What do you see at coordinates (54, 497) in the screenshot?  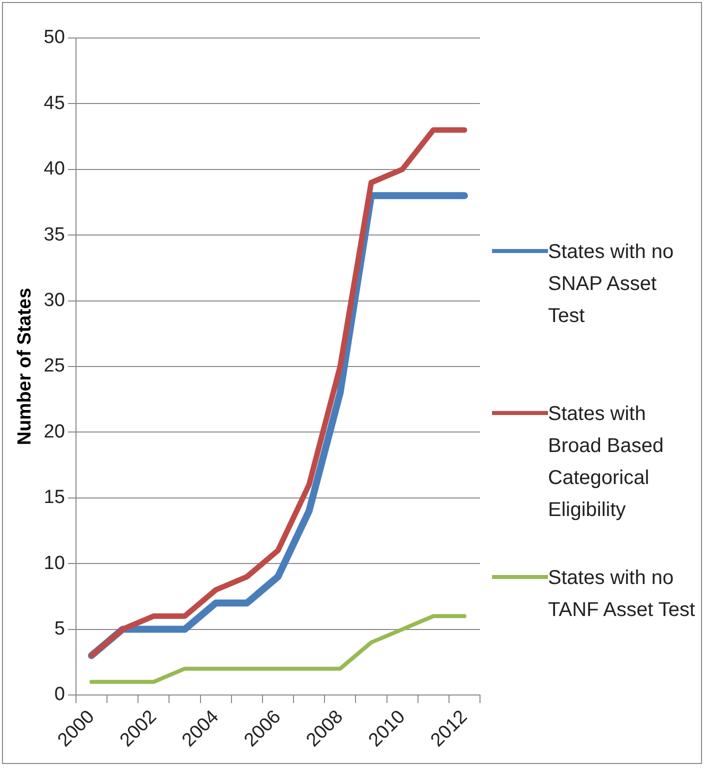 I see `y-tick-label: 15` at bounding box center [54, 497].